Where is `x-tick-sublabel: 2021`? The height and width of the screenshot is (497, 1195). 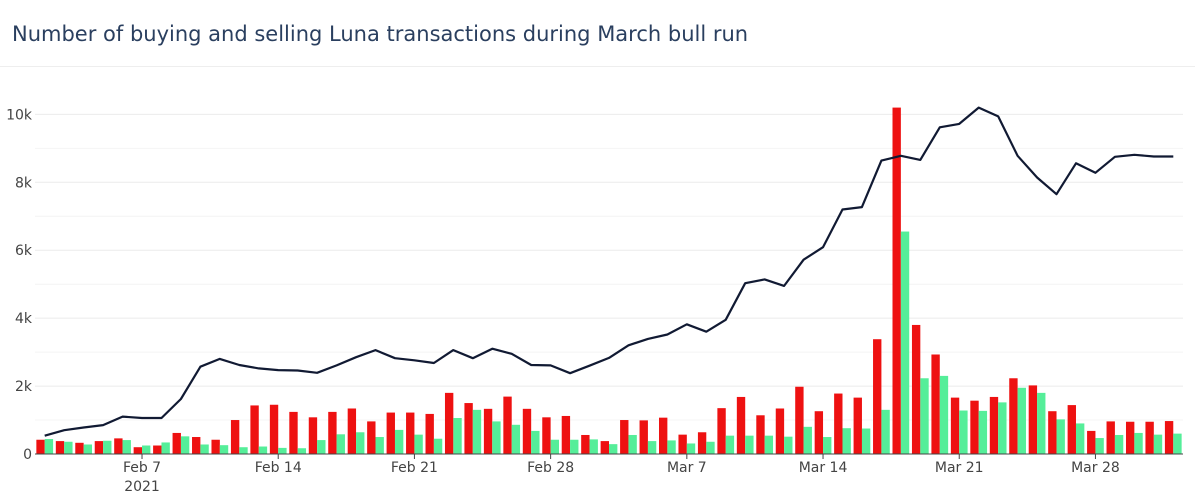 x-tick-sublabel: 2021 is located at coordinates (142, 487).